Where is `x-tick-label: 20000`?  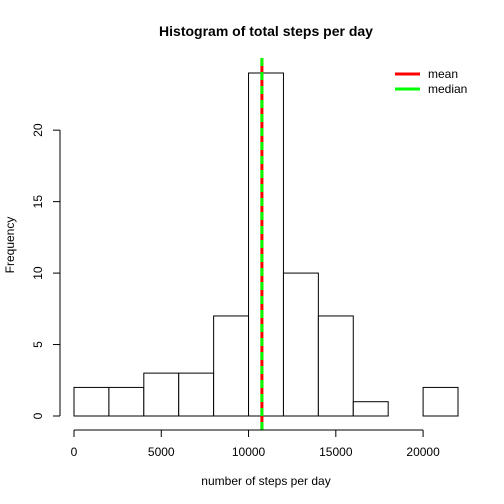
x-tick-label: 20000 is located at coordinates (423, 452).